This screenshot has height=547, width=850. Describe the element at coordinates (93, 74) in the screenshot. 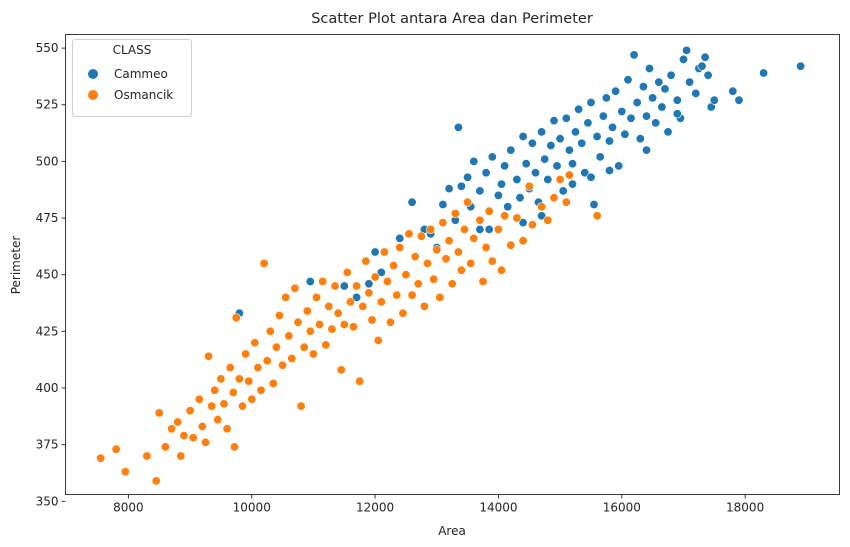

I see `legend-marker-cammeo` at that location.